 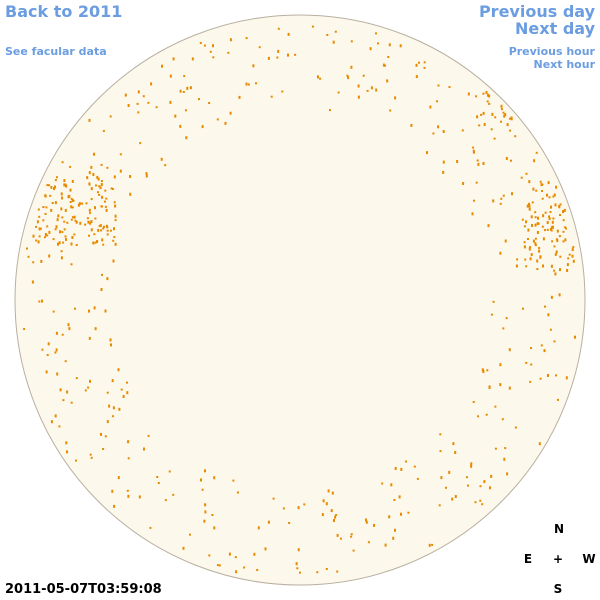 I want to click on facular-link: See facular data, so click(x=56, y=51).